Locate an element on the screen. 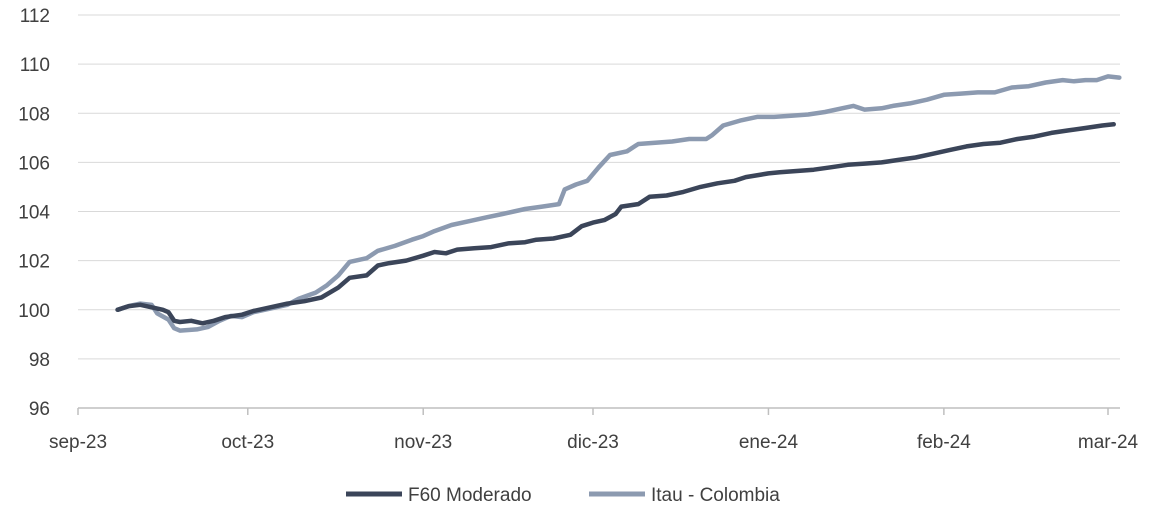 The height and width of the screenshot is (512, 1152). y-tick-label: 96 is located at coordinates (39, 409).